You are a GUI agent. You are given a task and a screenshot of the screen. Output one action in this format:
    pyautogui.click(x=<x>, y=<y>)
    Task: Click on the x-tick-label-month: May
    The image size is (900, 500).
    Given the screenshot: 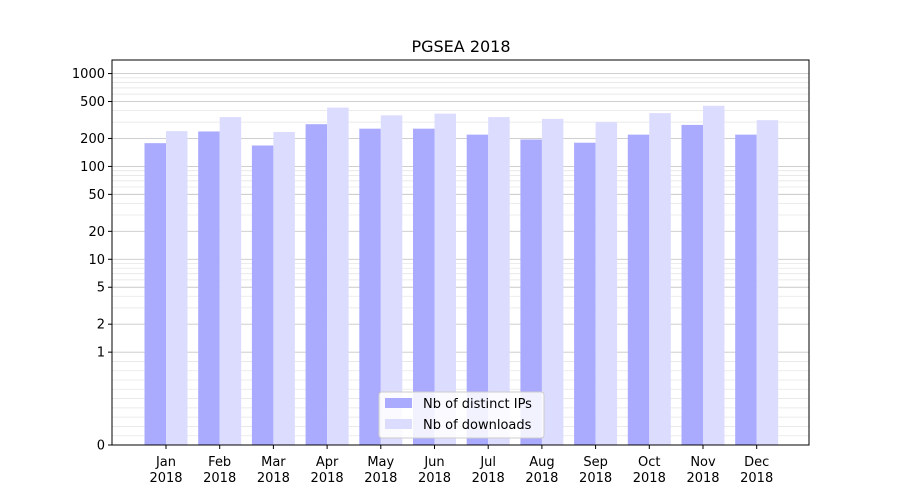 What is the action you would take?
    pyautogui.click(x=380, y=462)
    